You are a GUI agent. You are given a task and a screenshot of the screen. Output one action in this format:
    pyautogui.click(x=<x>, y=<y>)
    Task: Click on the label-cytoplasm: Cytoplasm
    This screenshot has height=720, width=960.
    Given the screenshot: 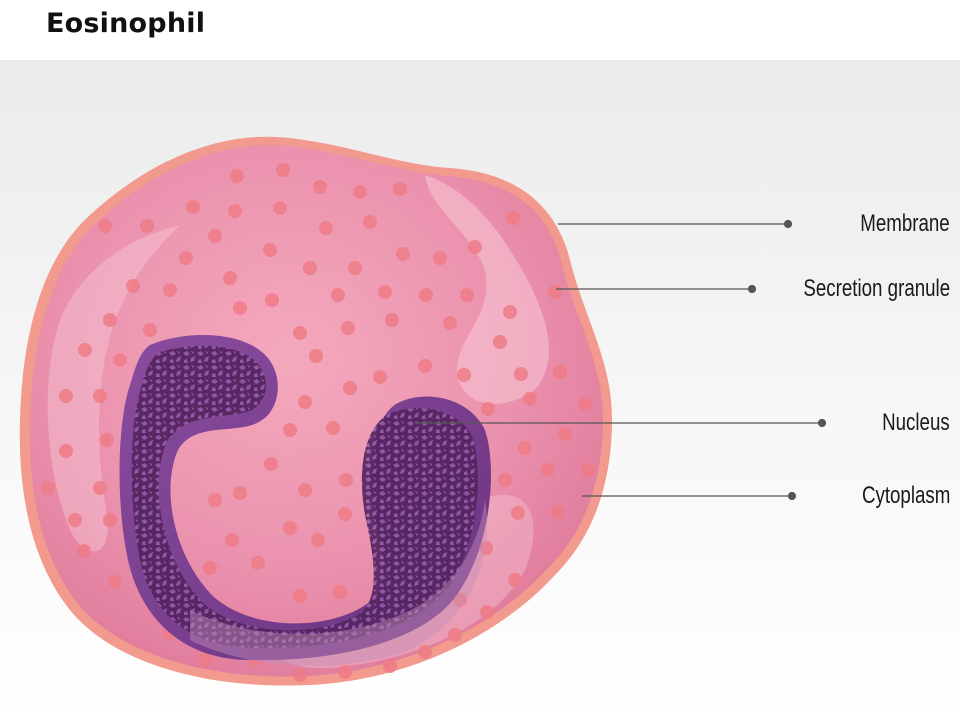 What is the action you would take?
    pyautogui.click(x=905, y=495)
    